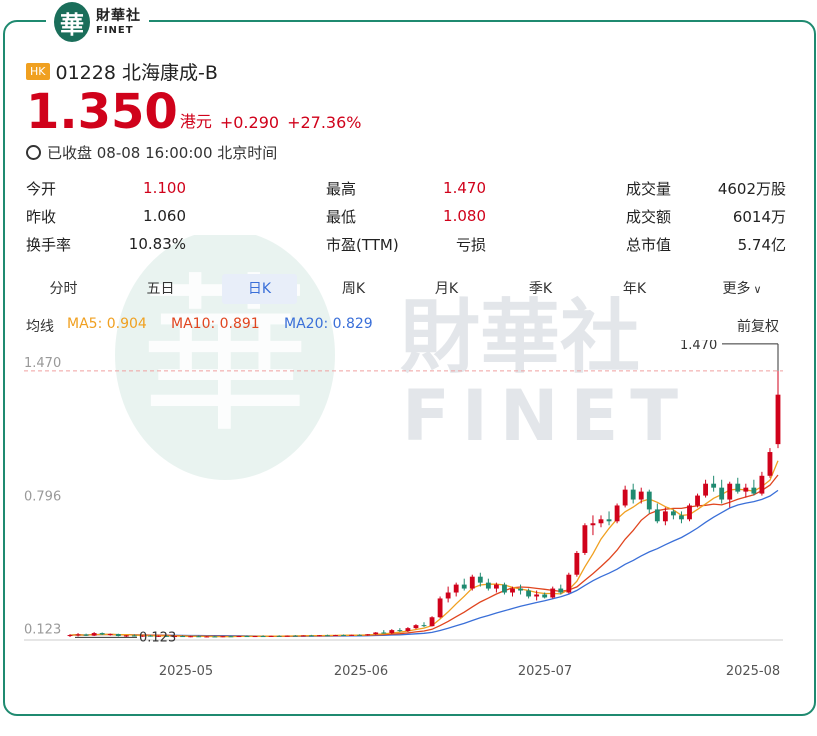 This screenshot has height=736, width=817. I want to click on tab-more-label: 更多, so click(736, 289).